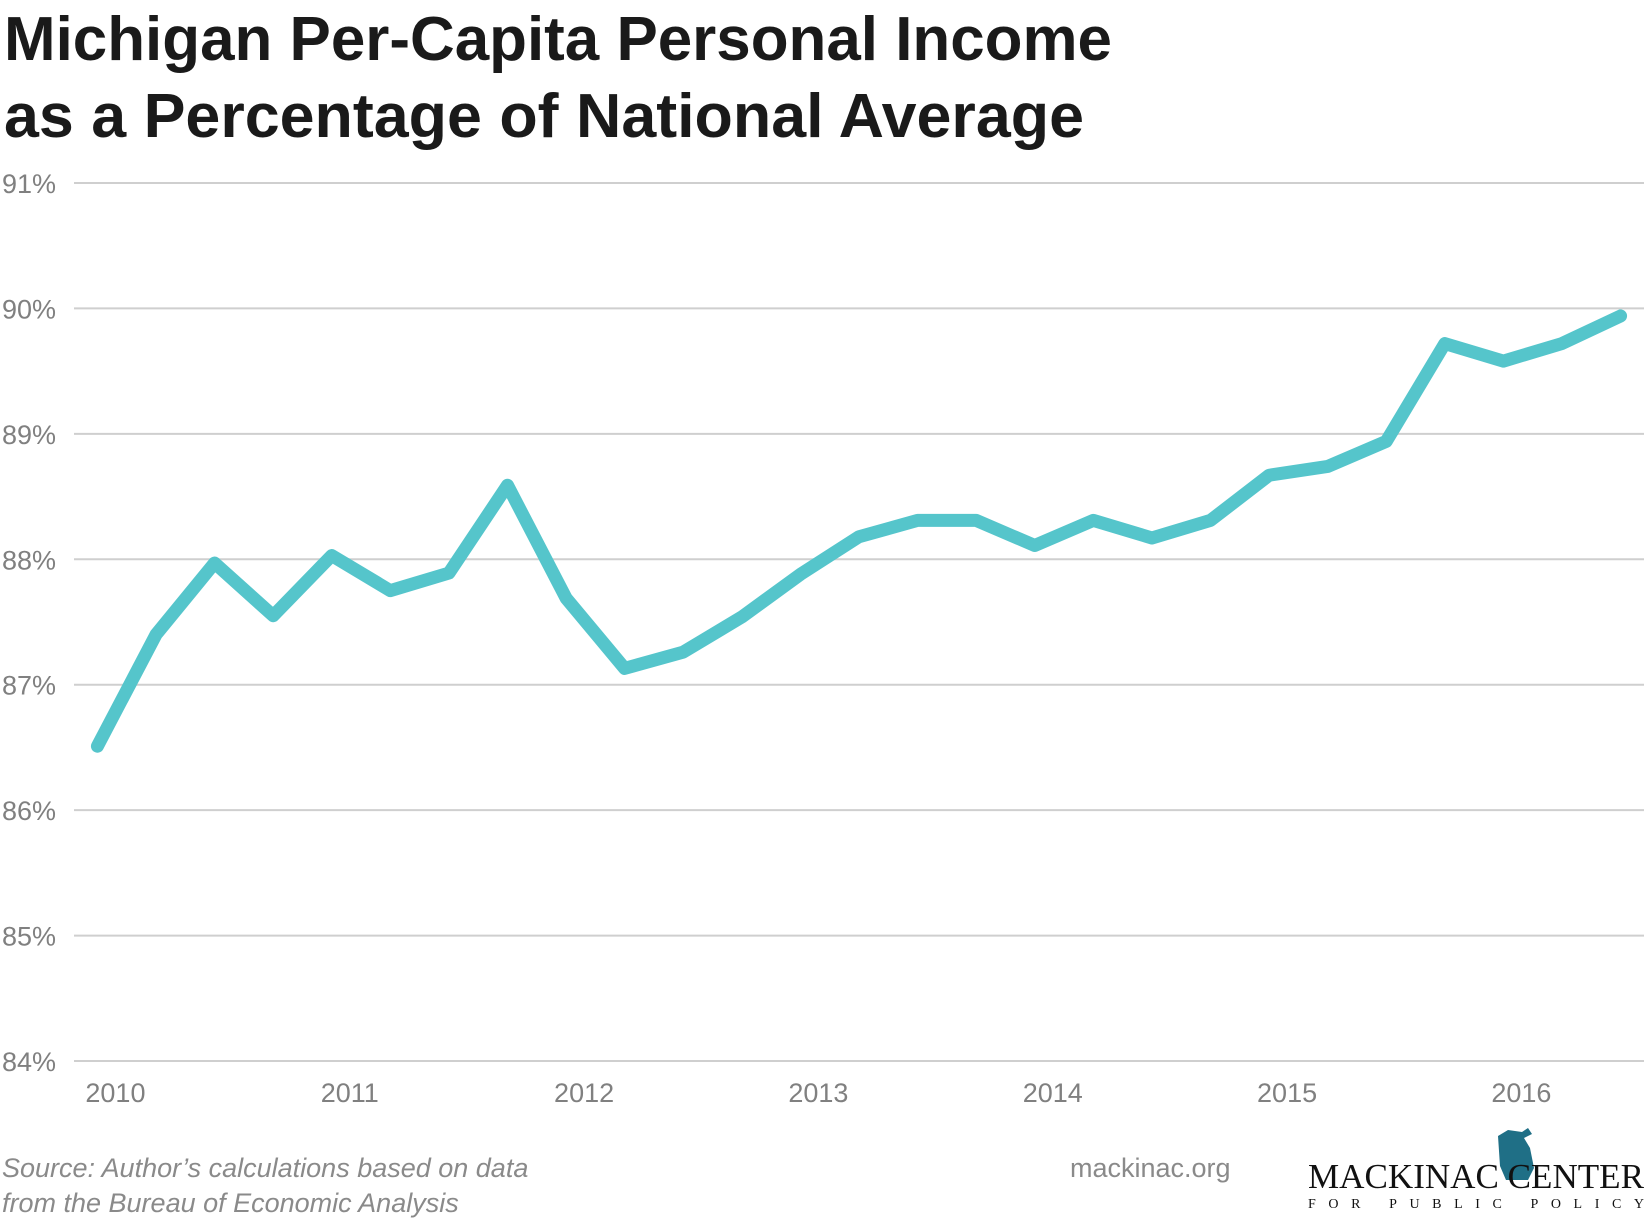 The height and width of the screenshot is (1220, 1650). I want to click on source-note: from the Bureau of Economic Analysis, so click(230, 1203).